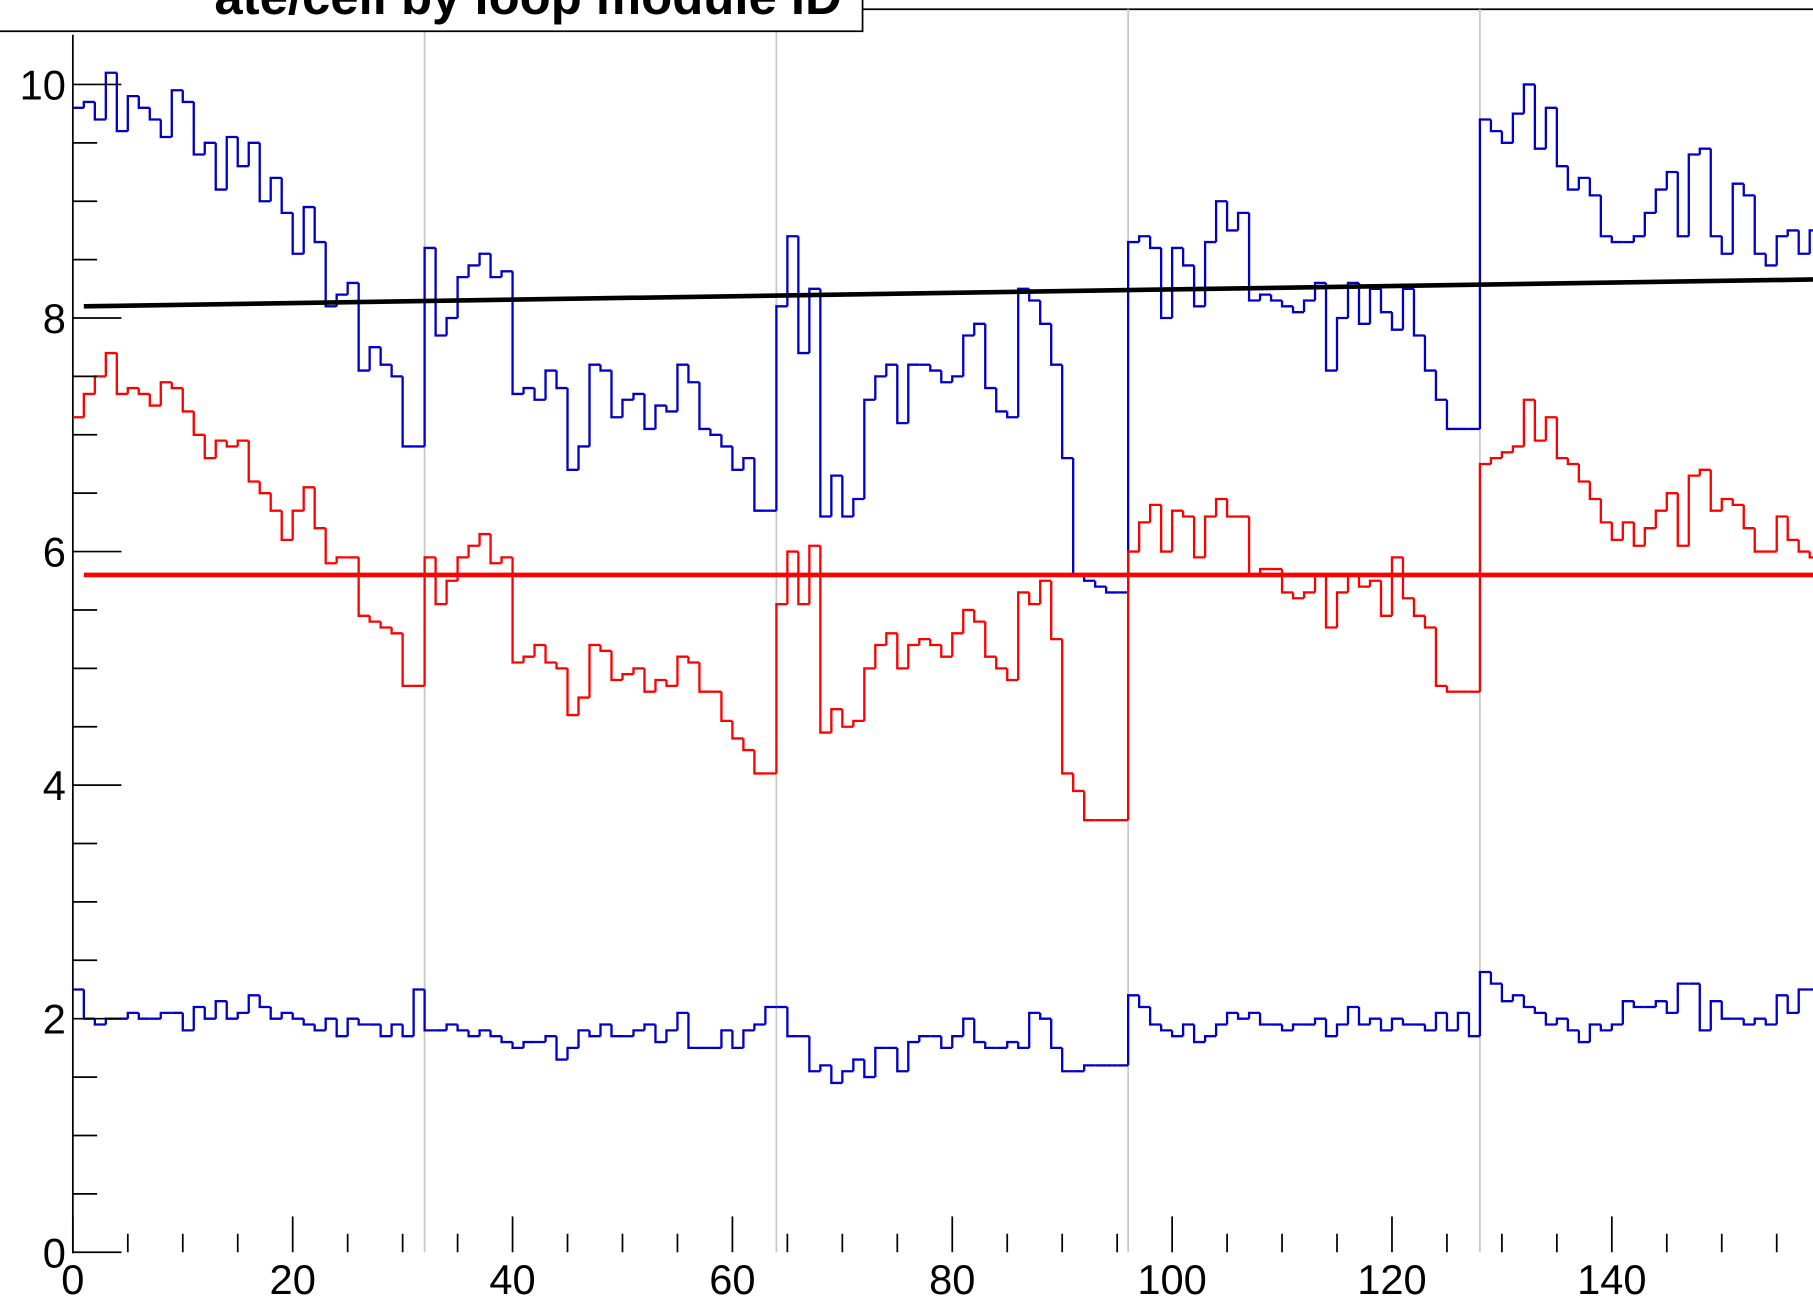  Describe the element at coordinates (1611, 1279) in the screenshot. I see `x-tick-label: 140` at that location.